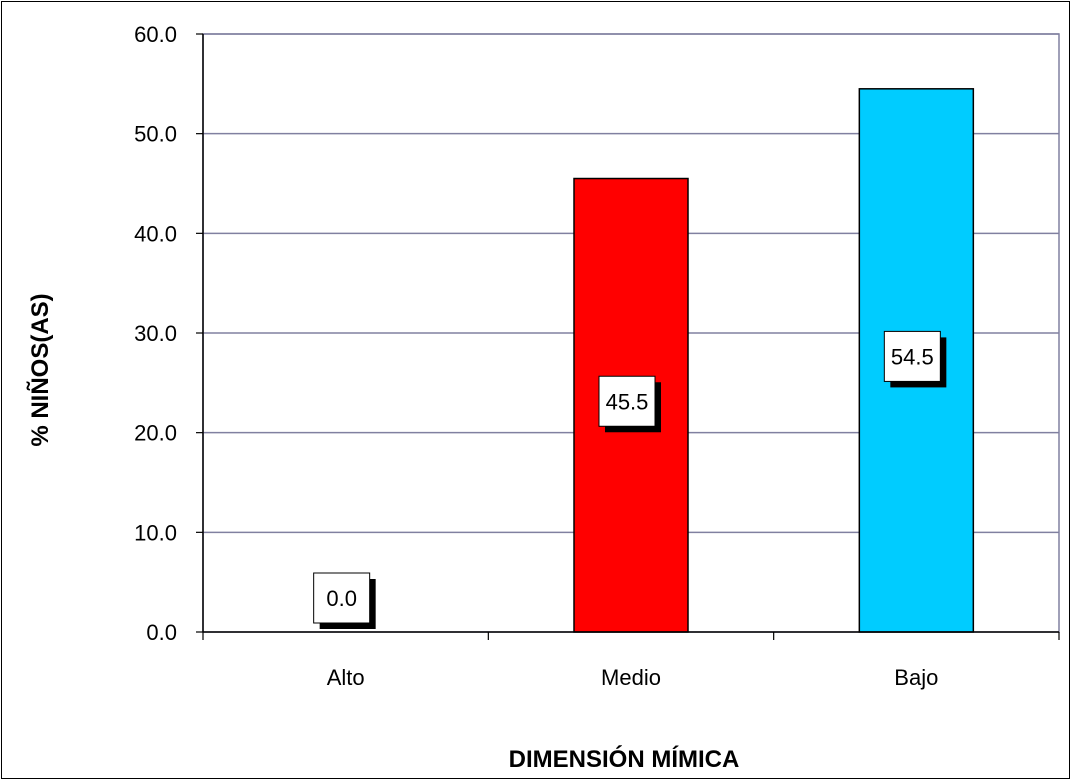 The image size is (1071, 780). What do you see at coordinates (155, 333) in the screenshot?
I see `y-tick-label: 30.0` at bounding box center [155, 333].